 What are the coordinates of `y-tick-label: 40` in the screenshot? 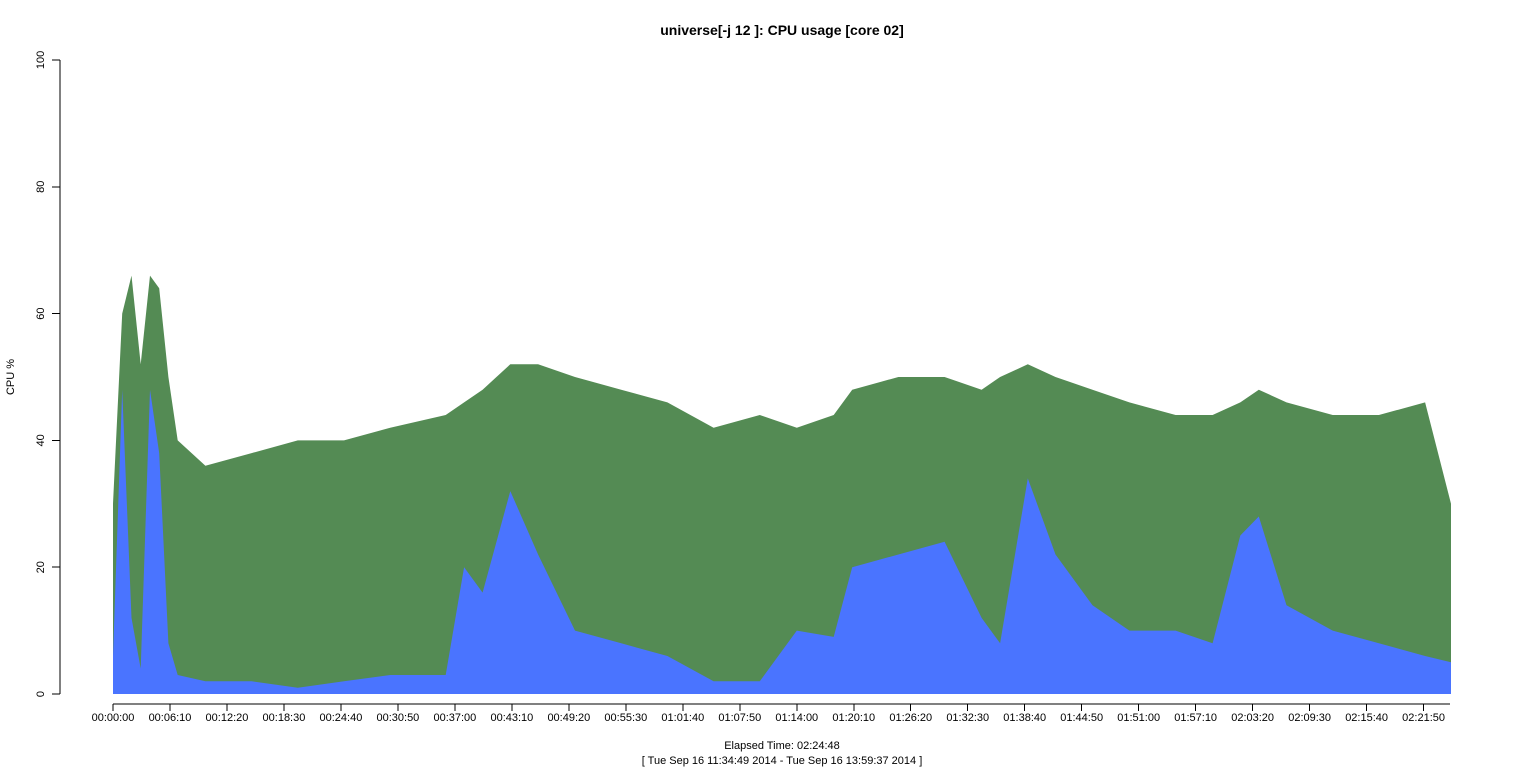 It's located at (41, 440).